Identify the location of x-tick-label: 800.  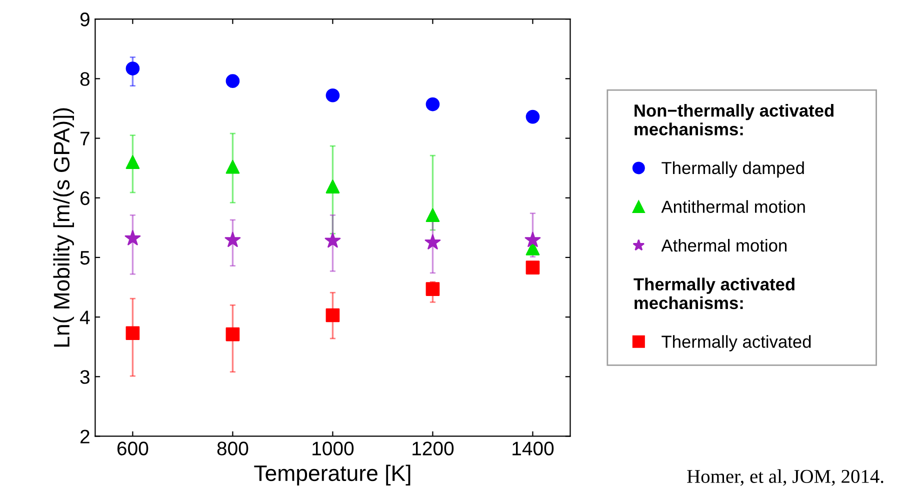
(232, 449).